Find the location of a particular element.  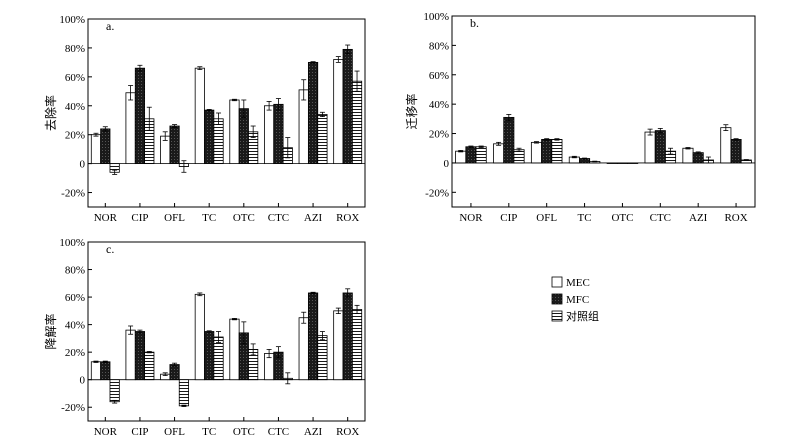

y-axis-label: 降解率 is located at coordinates (50, 331).